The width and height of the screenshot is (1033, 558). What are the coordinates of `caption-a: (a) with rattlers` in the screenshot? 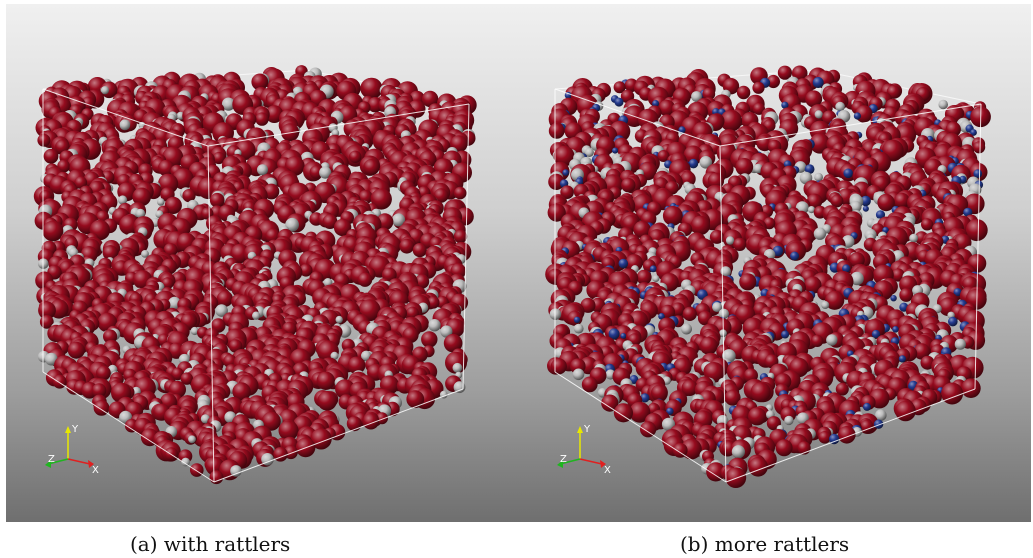 It's located at (210, 544).